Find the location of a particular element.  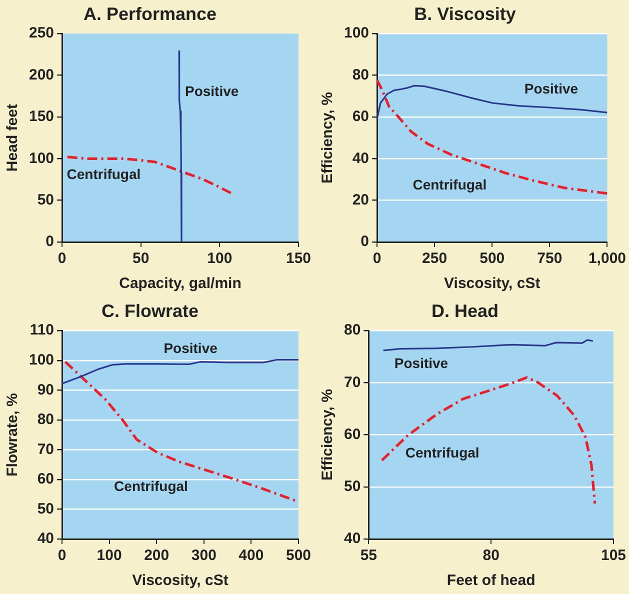

y-tick-label: 200 is located at coordinates (41, 75).